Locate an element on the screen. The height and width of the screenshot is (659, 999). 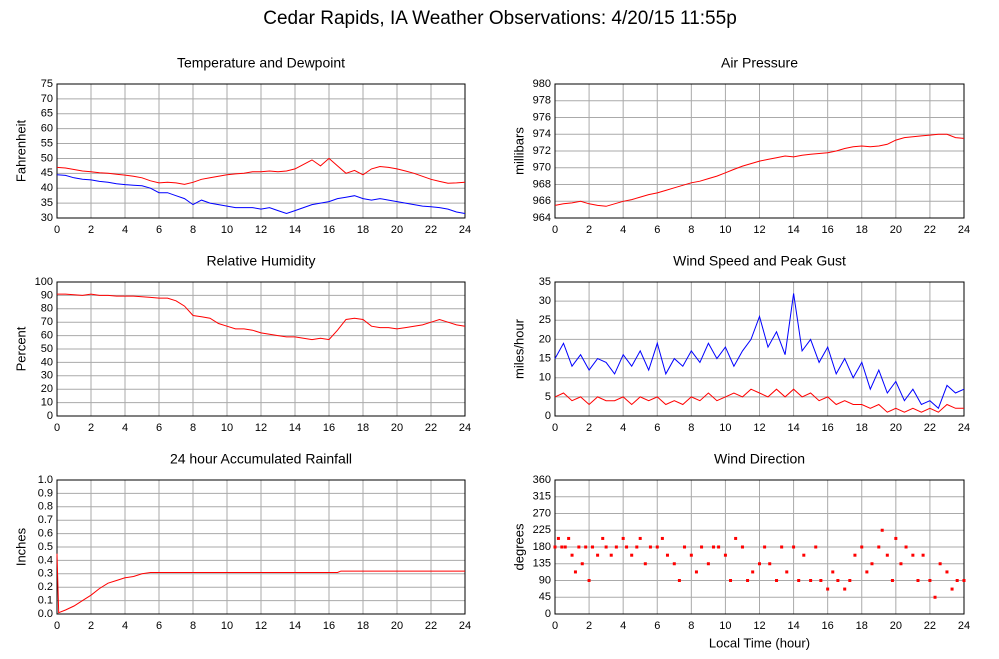
x-tick-label: 16 is located at coordinates (828, 230).